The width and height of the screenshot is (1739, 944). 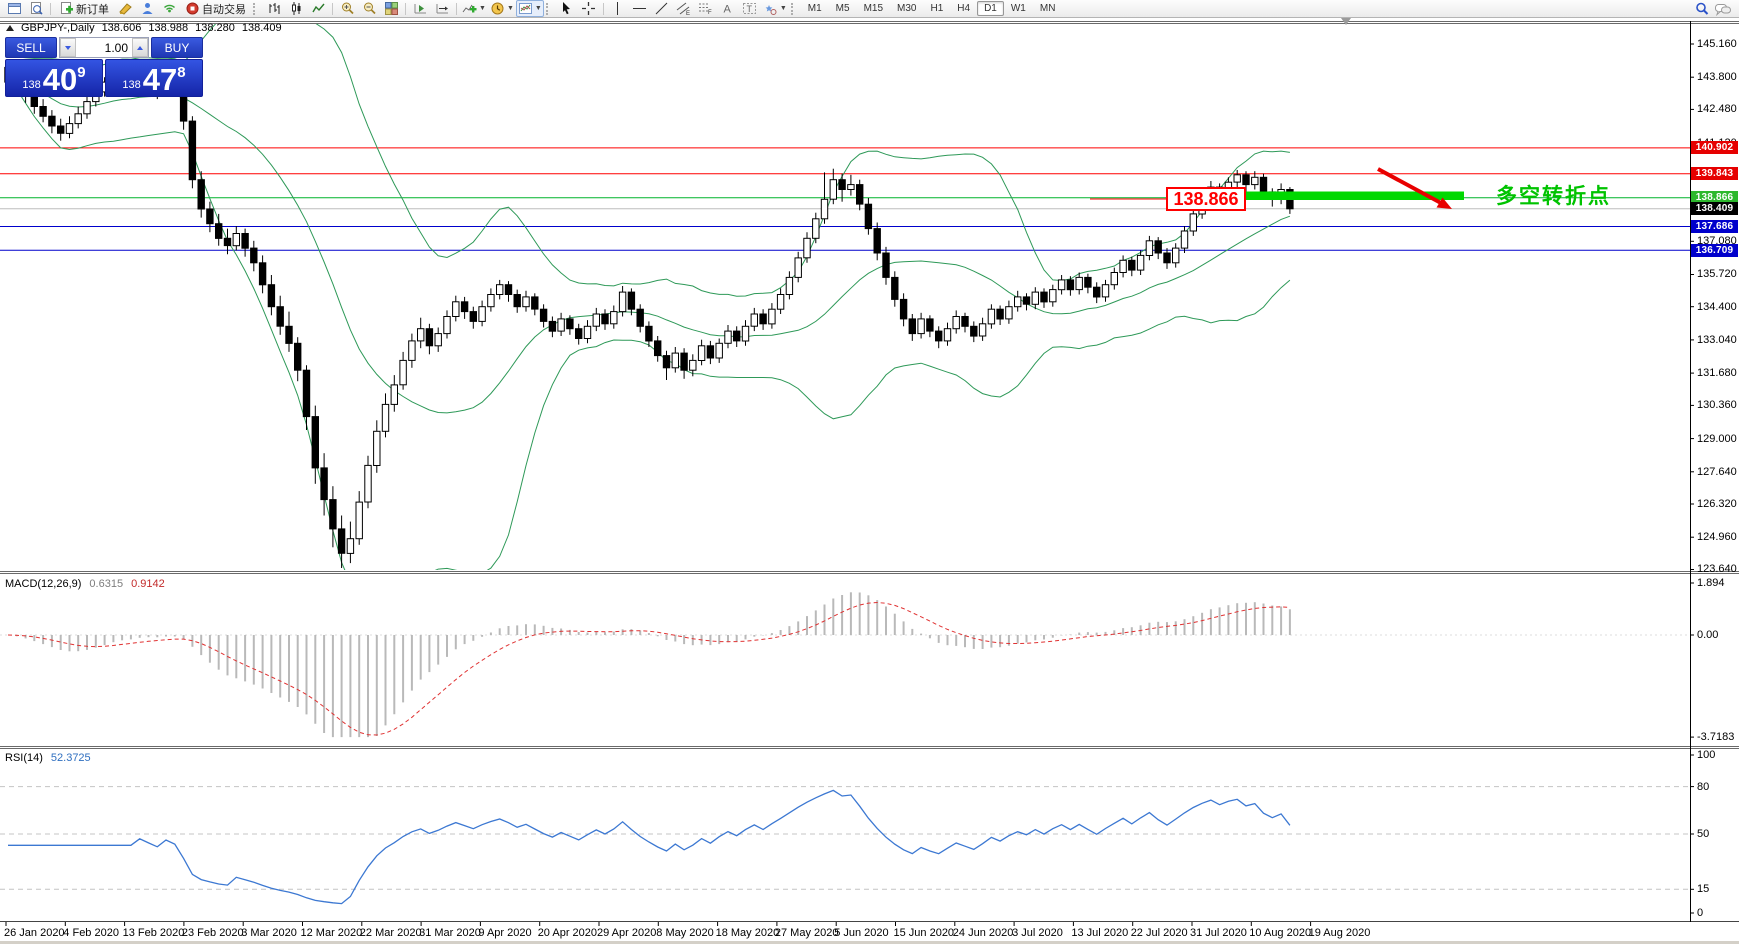 I want to click on crosshair-icon, so click(x=589, y=8).